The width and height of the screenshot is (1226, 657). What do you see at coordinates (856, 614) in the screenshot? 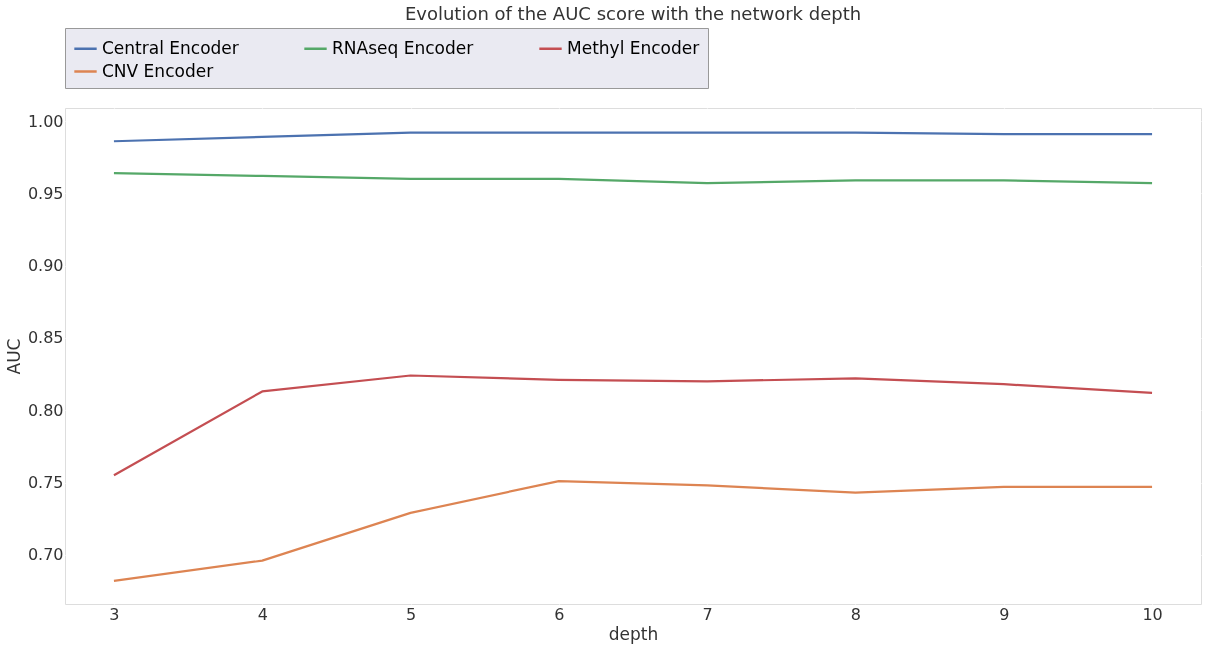
I see `x-tick-label: 8` at bounding box center [856, 614].